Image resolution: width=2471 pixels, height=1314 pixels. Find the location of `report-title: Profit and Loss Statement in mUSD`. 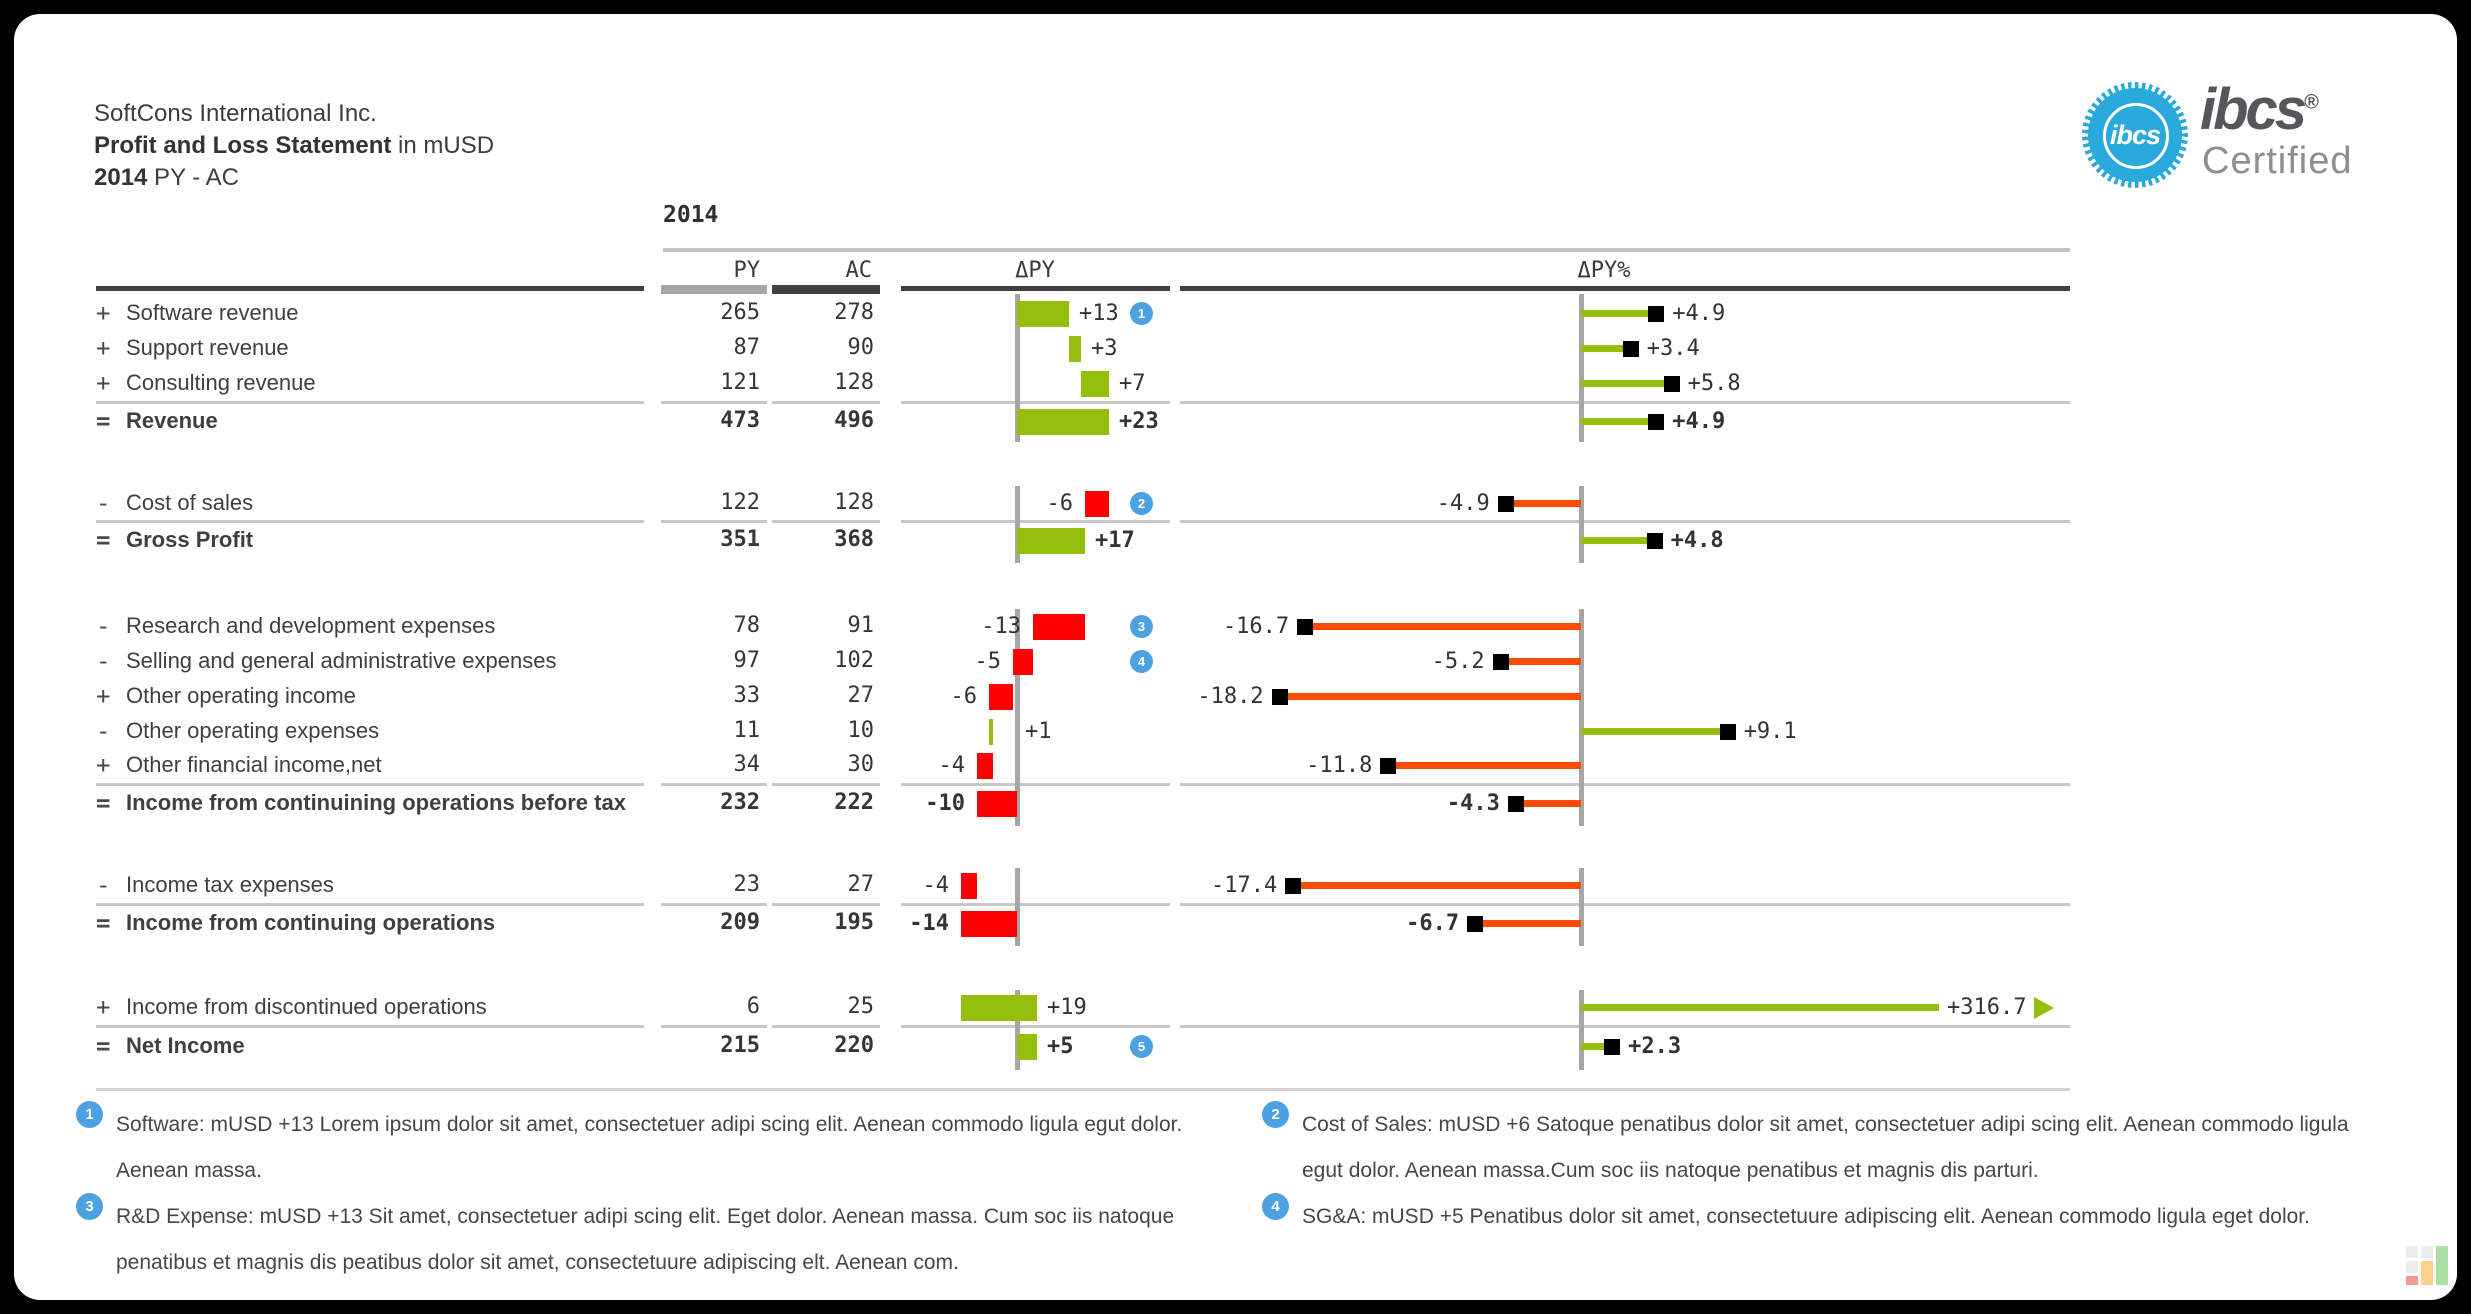

report-title: Profit and Loss Statement in mUSD is located at coordinates (294, 145).